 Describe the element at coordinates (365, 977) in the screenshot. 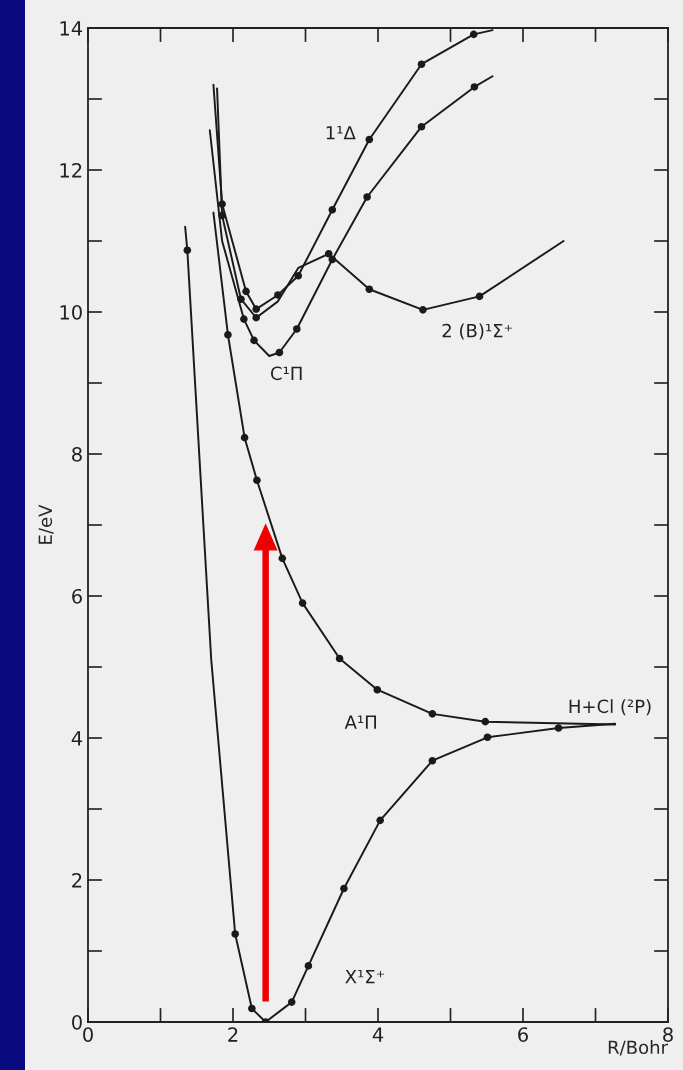

I see `annotation: X¹Σ⁺` at that location.